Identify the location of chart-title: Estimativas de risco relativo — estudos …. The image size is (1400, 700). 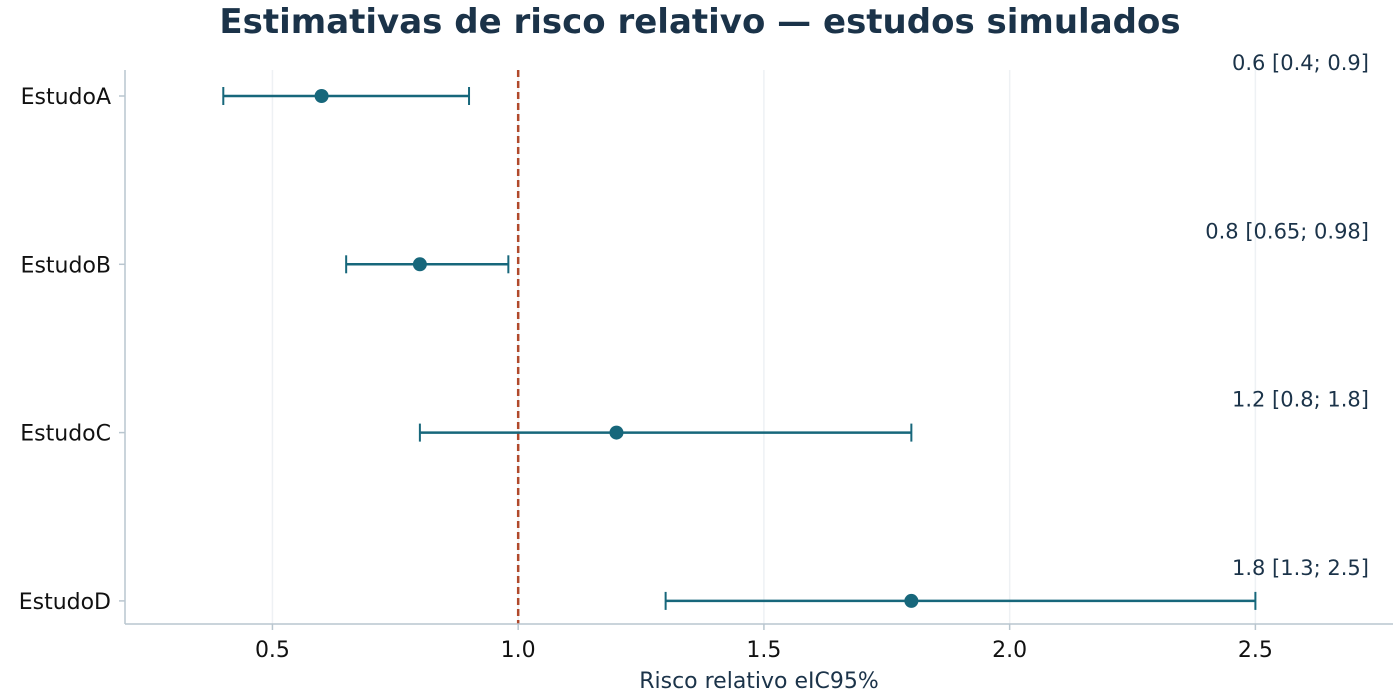
(699, 22).